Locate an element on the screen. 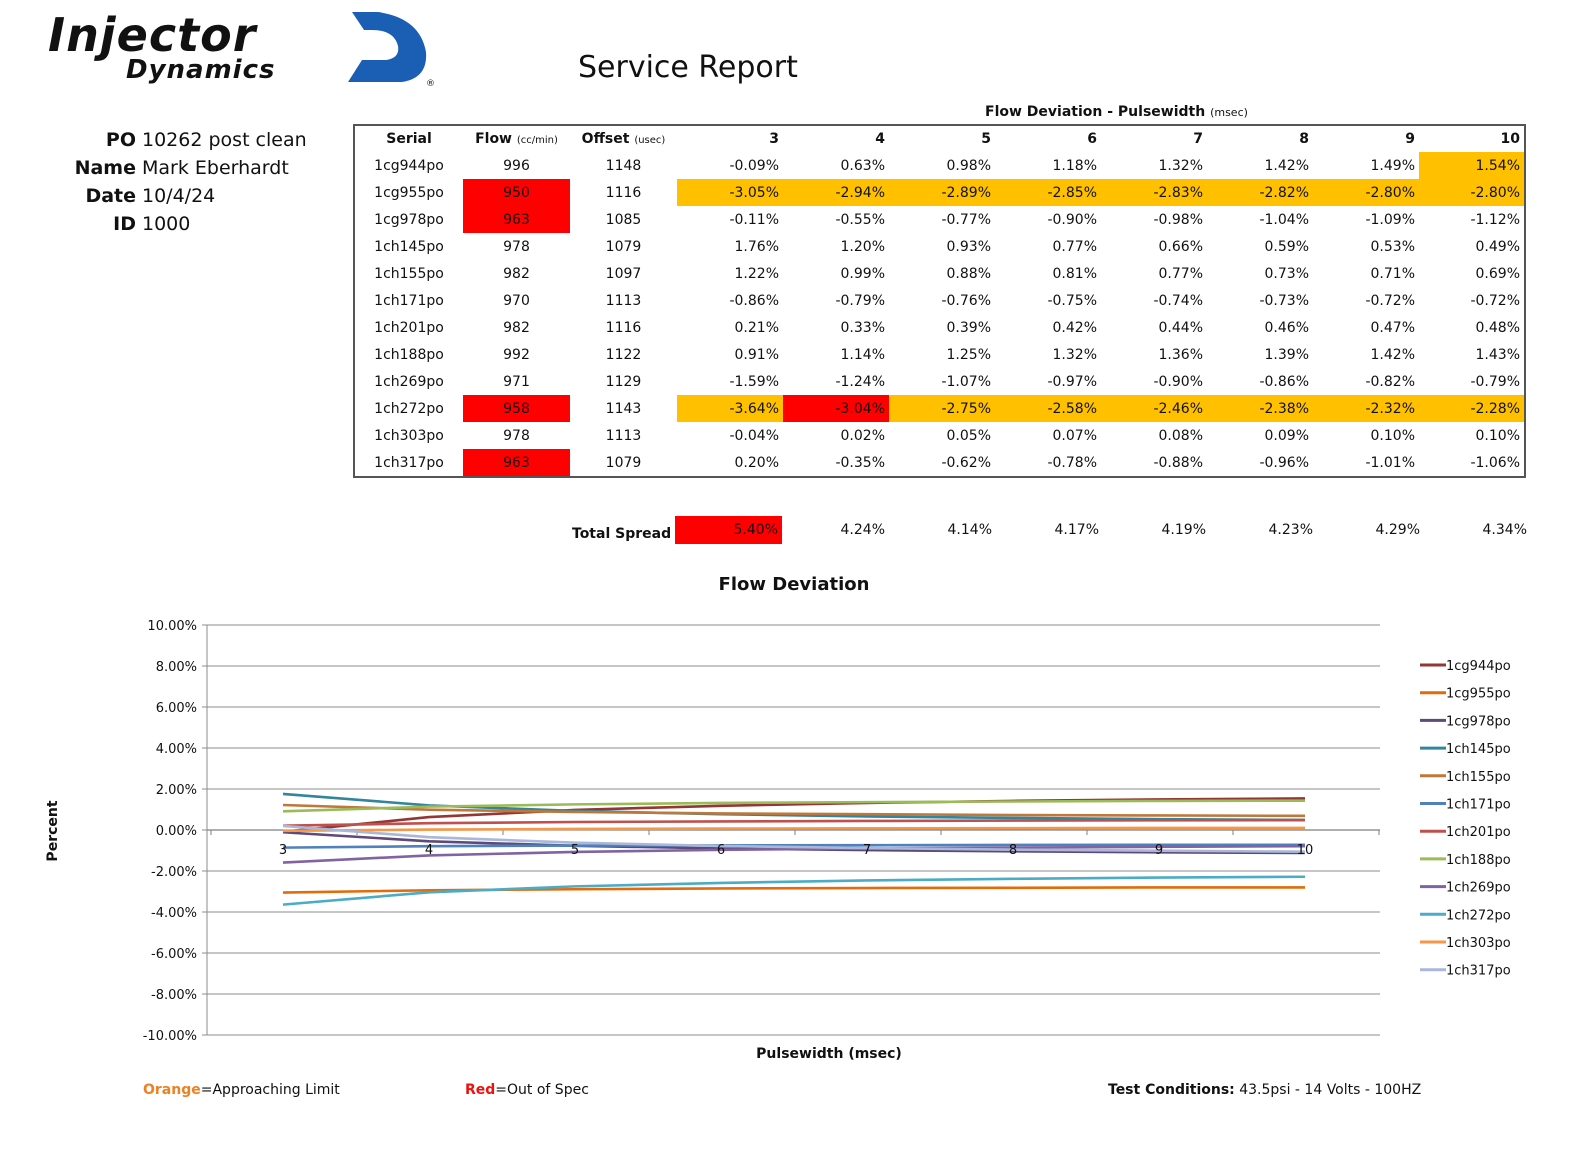  cell-deviation: 1.18% is located at coordinates (1074, 165).